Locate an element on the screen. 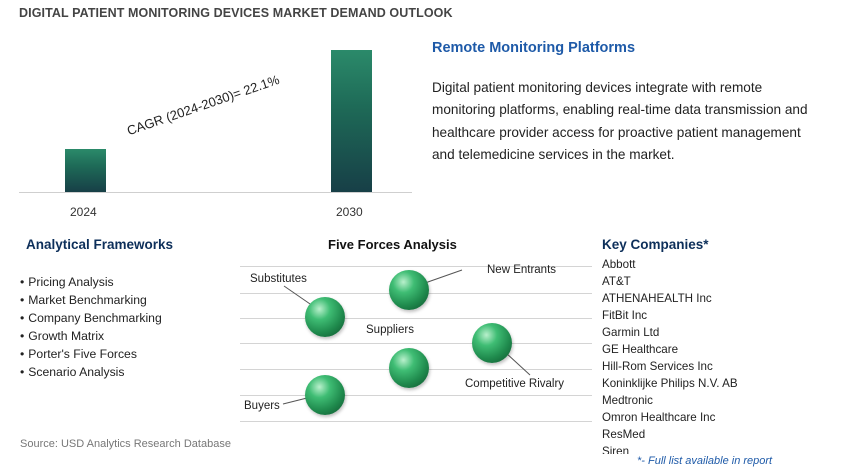  competitive-rivalry-sphere-icon is located at coordinates (492, 343).